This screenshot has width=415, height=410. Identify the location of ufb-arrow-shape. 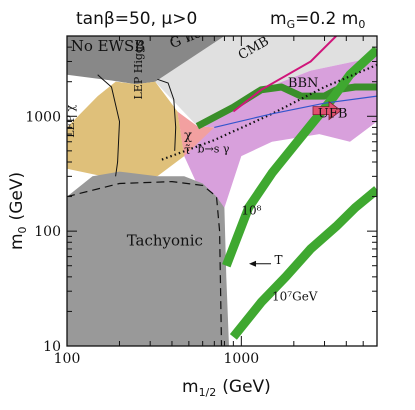
(327, 110).